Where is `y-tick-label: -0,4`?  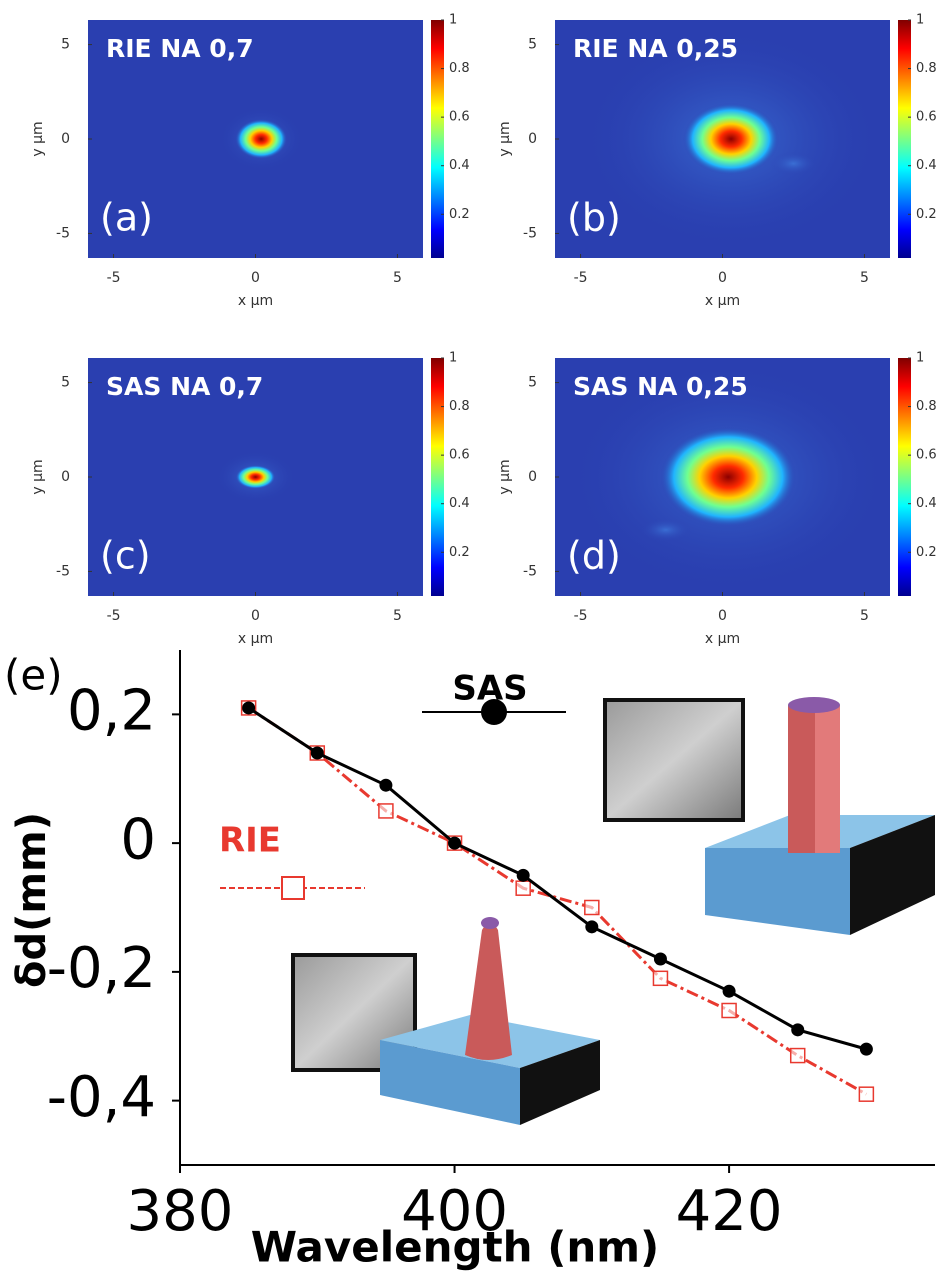 y-tick-label: -0,4 is located at coordinates (101, 1097).